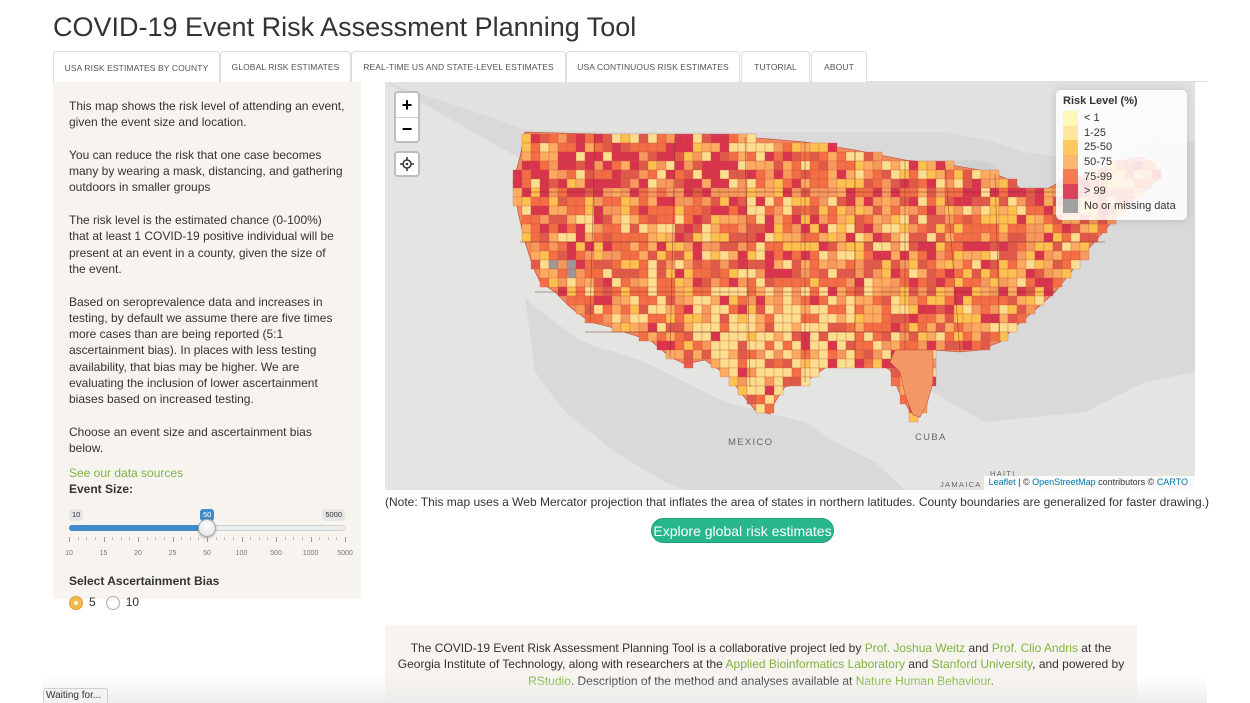  What do you see at coordinates (458, 66) in the screenshot?
I see `tab-real-time-us: REAL-TIME US AND STATE-LEVEL ESTIMATES` at bounding box center [458, 66].